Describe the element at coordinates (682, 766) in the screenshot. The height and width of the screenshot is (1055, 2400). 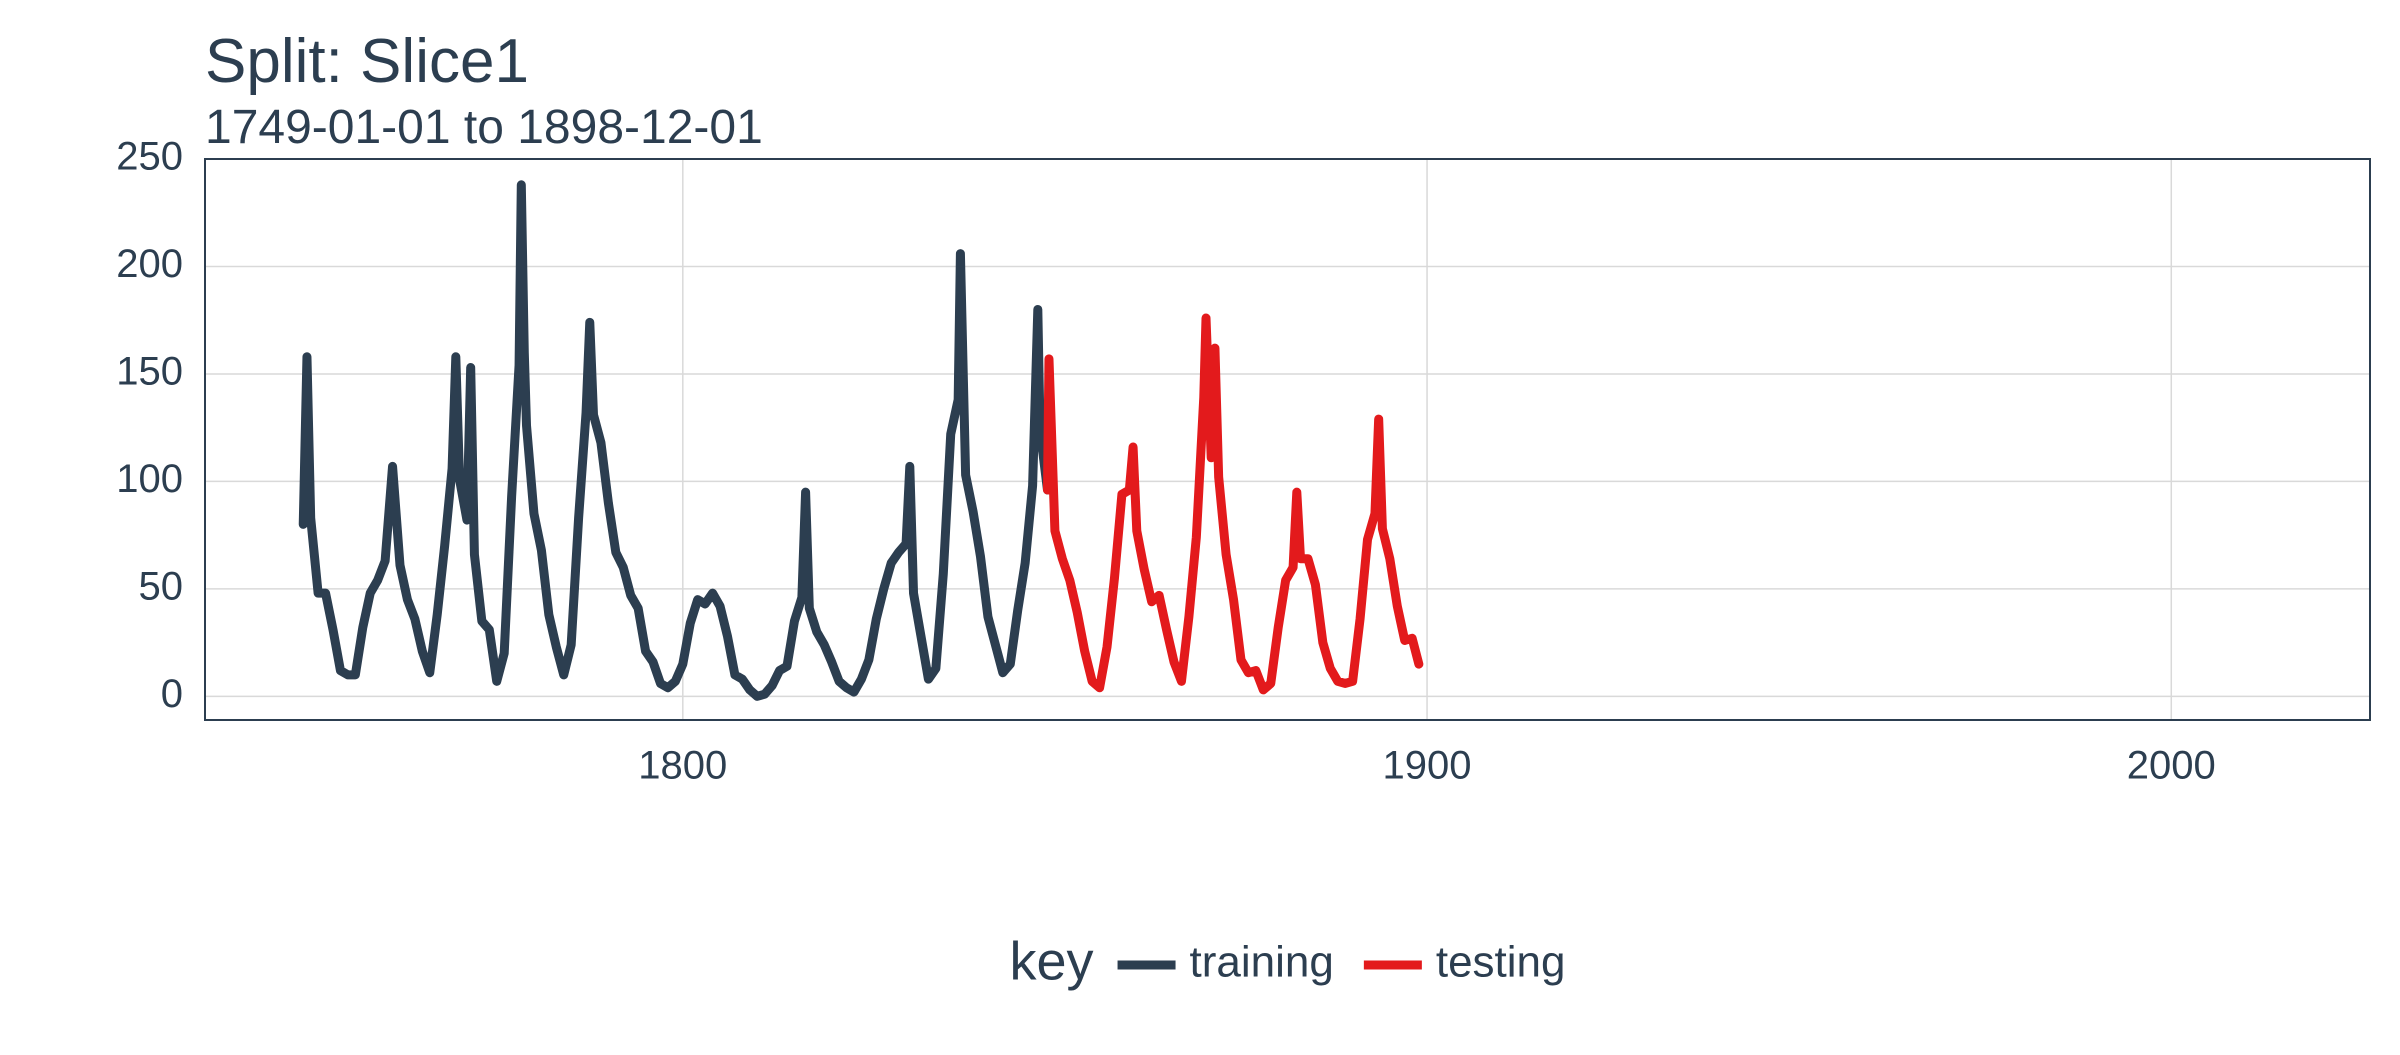
I see `x-tick-label: 1800` at that location.